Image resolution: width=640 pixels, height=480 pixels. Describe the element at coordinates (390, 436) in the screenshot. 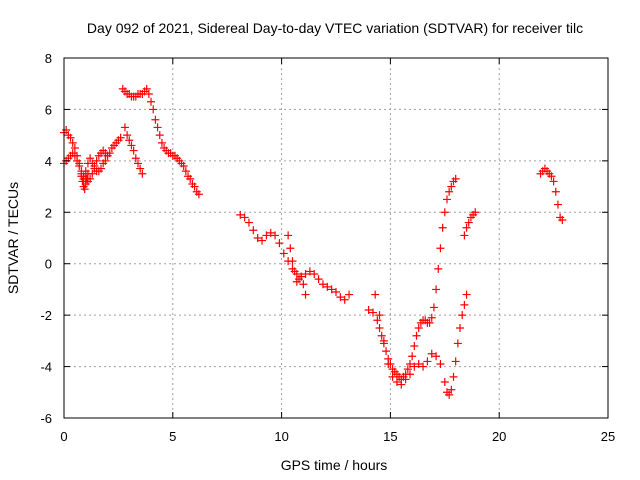

I see `x-tick-label: 15` at that location.